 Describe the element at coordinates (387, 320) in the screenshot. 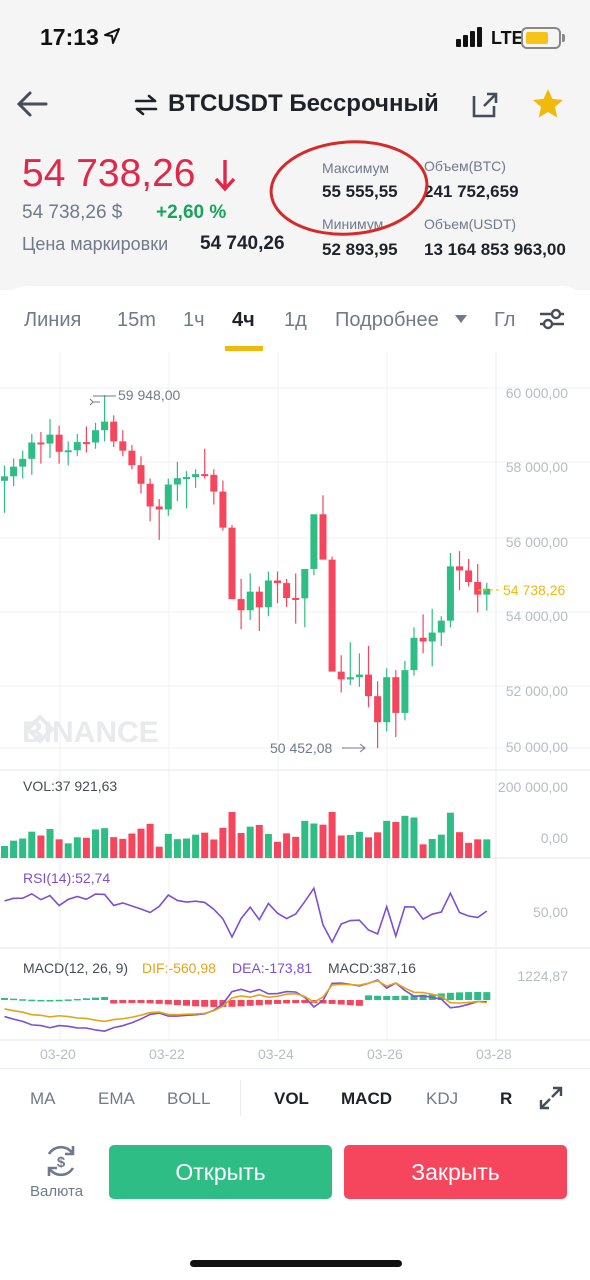

I see `tab-more: Подробнее` at that location.